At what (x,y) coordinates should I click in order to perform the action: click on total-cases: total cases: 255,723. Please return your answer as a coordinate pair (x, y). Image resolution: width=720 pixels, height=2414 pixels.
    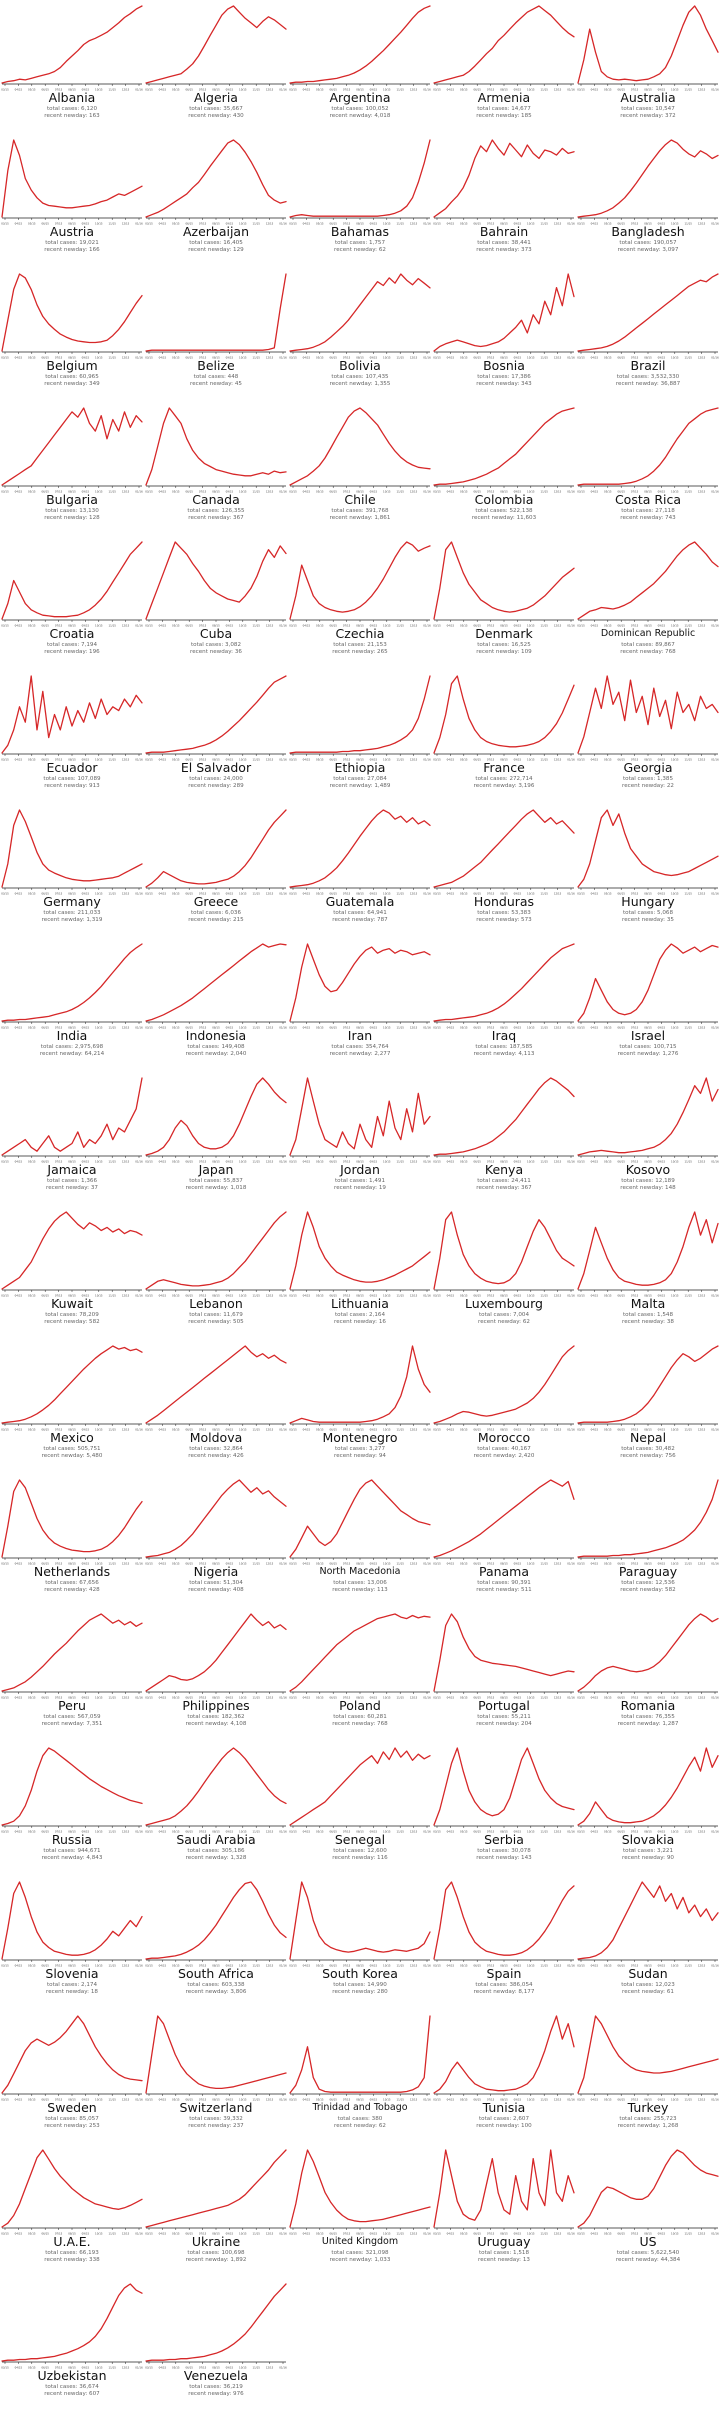
    Looking at the image, I should click on (648, 2119).